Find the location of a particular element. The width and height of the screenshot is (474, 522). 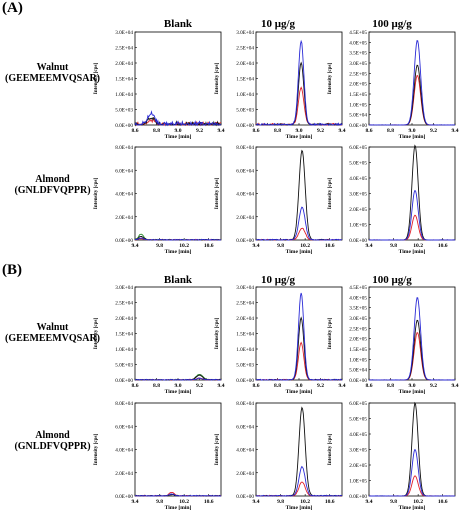

y-tick-label: 3.5E+05 is located at coordinates (358, 54).